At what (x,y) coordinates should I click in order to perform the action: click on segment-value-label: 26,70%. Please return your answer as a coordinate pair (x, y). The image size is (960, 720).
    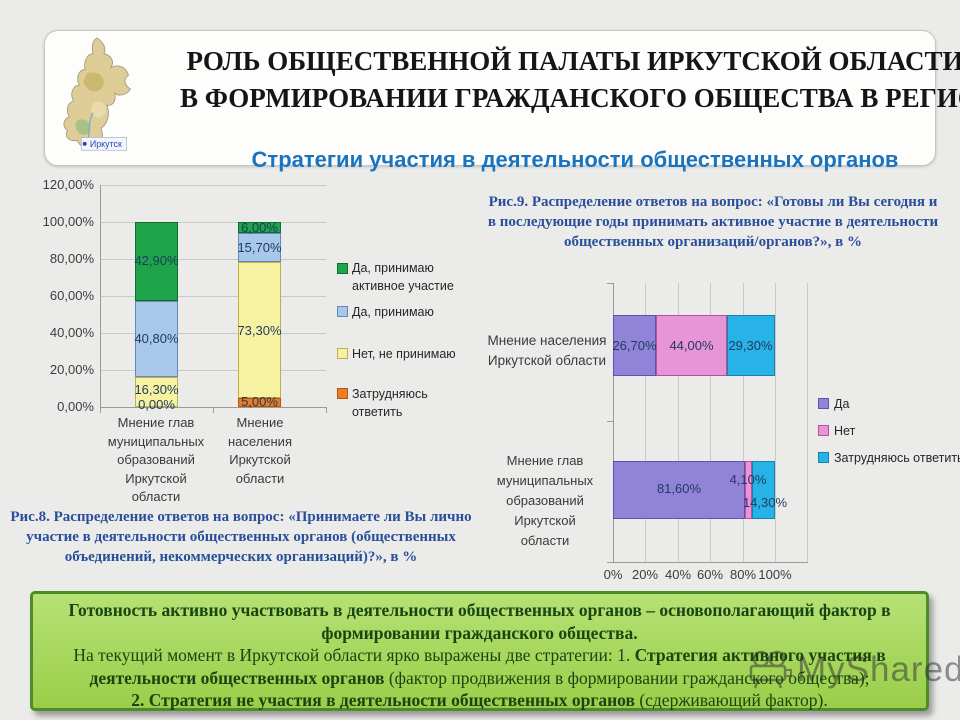
    Looking at the image, I should click on (634, 345).